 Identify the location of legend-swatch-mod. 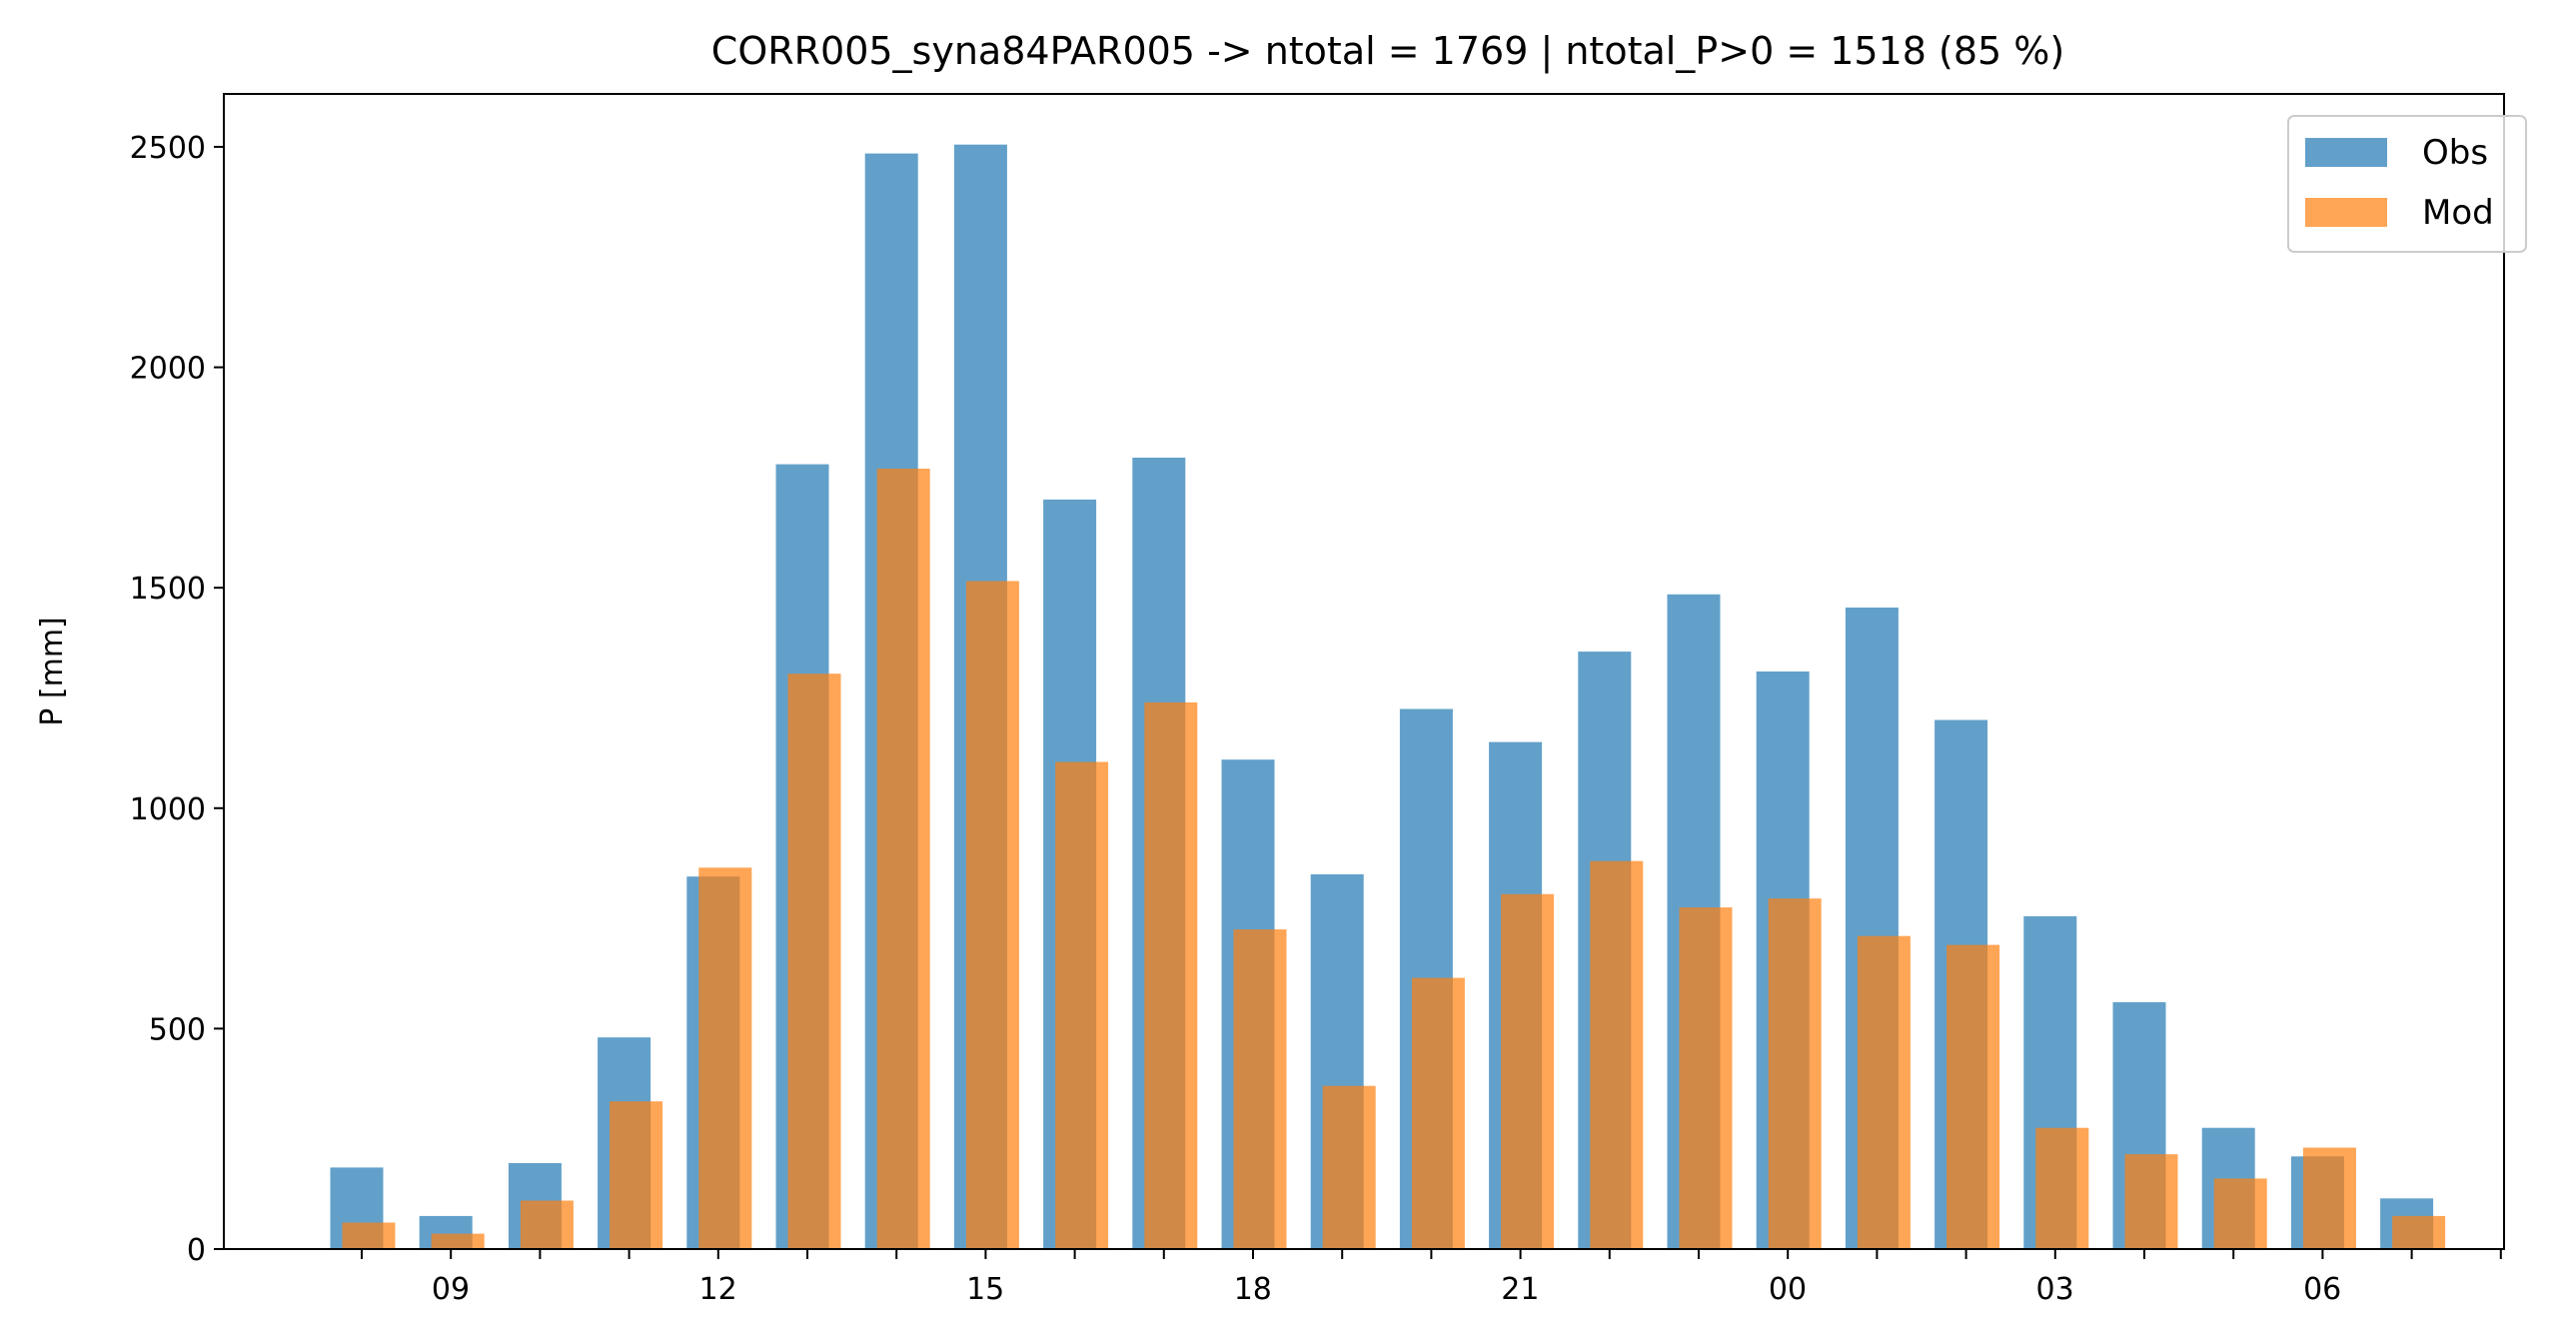
(2346, 212).